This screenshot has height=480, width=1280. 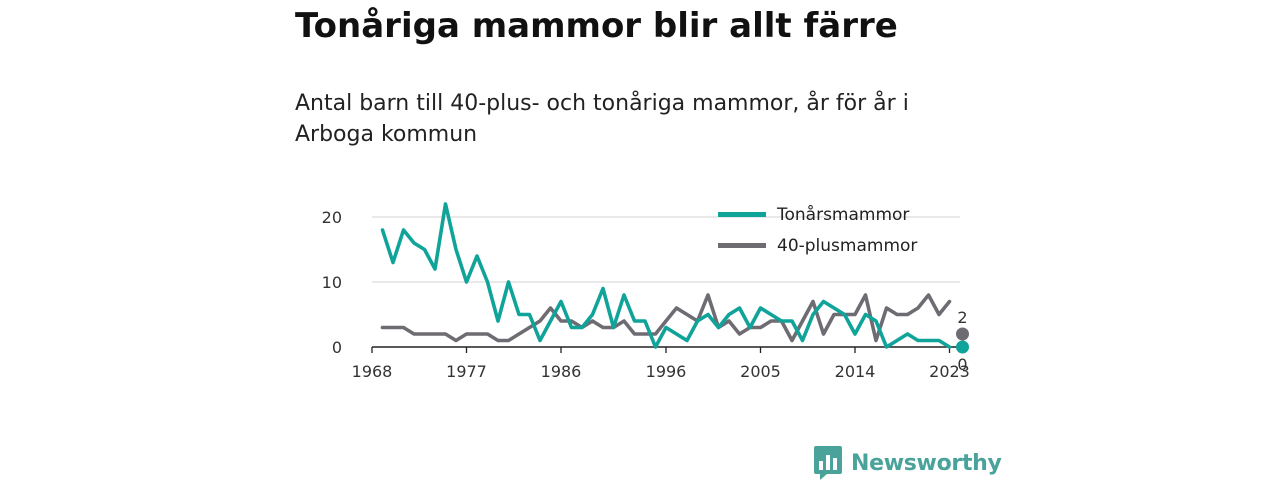 I want to click on chart-title: Tonåriga mammor blir allt färre, so click(x=596, y=26).